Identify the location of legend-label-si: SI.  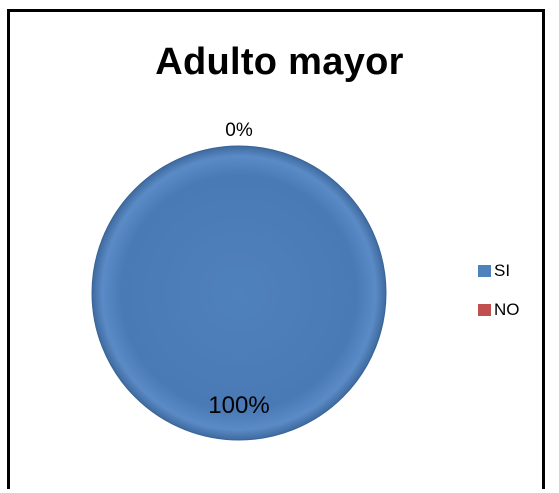
(502, 270).